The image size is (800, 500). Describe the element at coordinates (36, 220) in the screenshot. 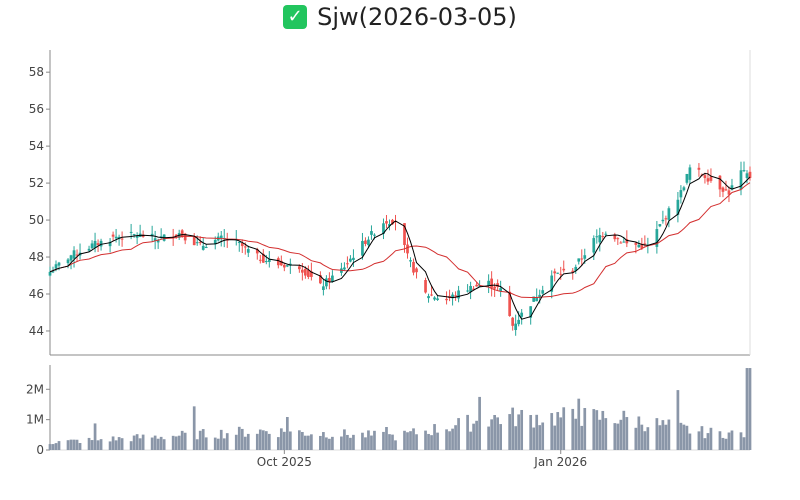

I see `price-tick-label: 50` at that location.